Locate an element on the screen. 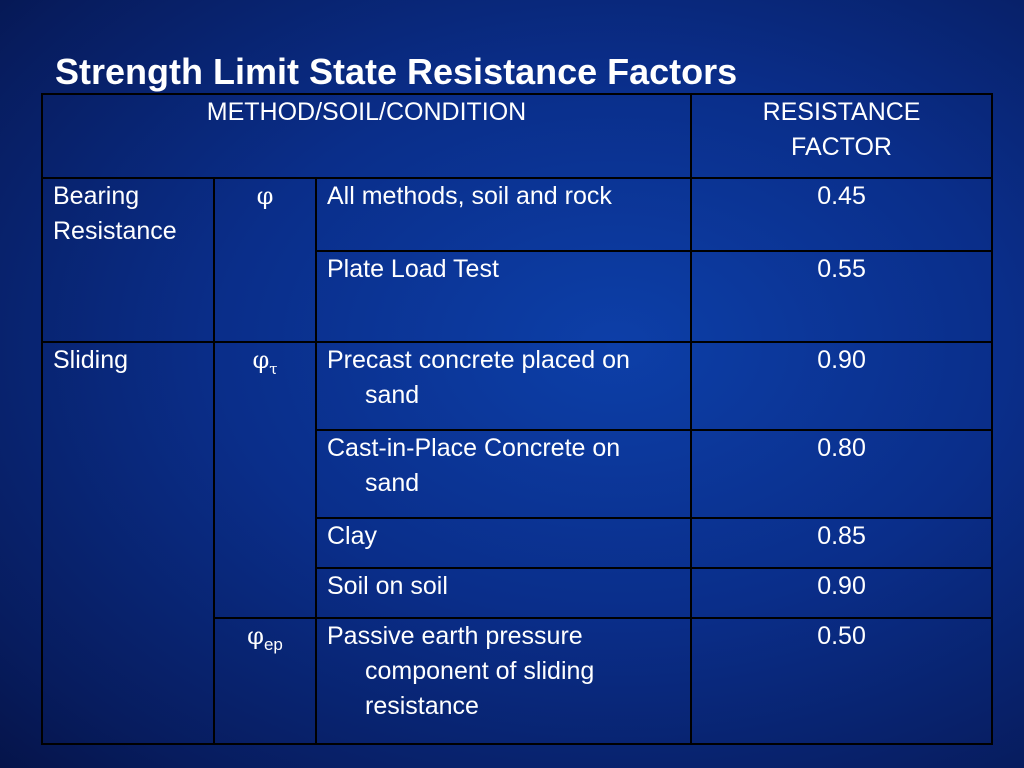  table-row: Soil on soil 0.90 is located at coordinates (518, 593).